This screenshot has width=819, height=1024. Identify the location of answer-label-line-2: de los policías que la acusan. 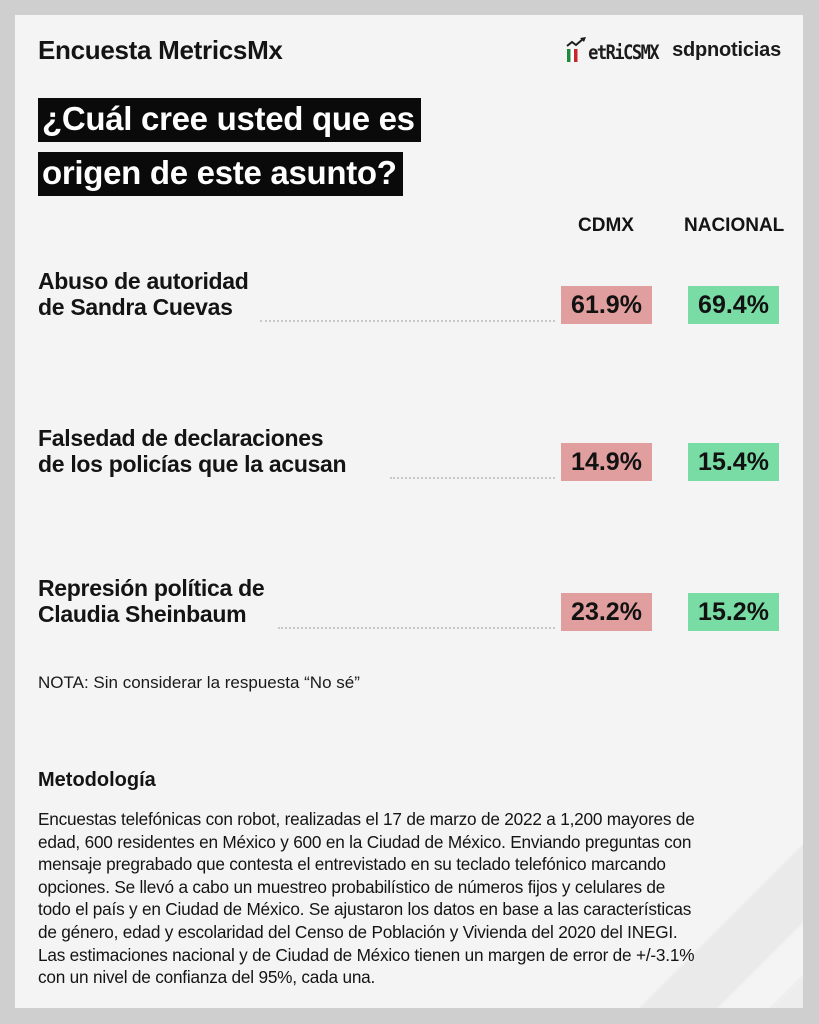
(192, 464).